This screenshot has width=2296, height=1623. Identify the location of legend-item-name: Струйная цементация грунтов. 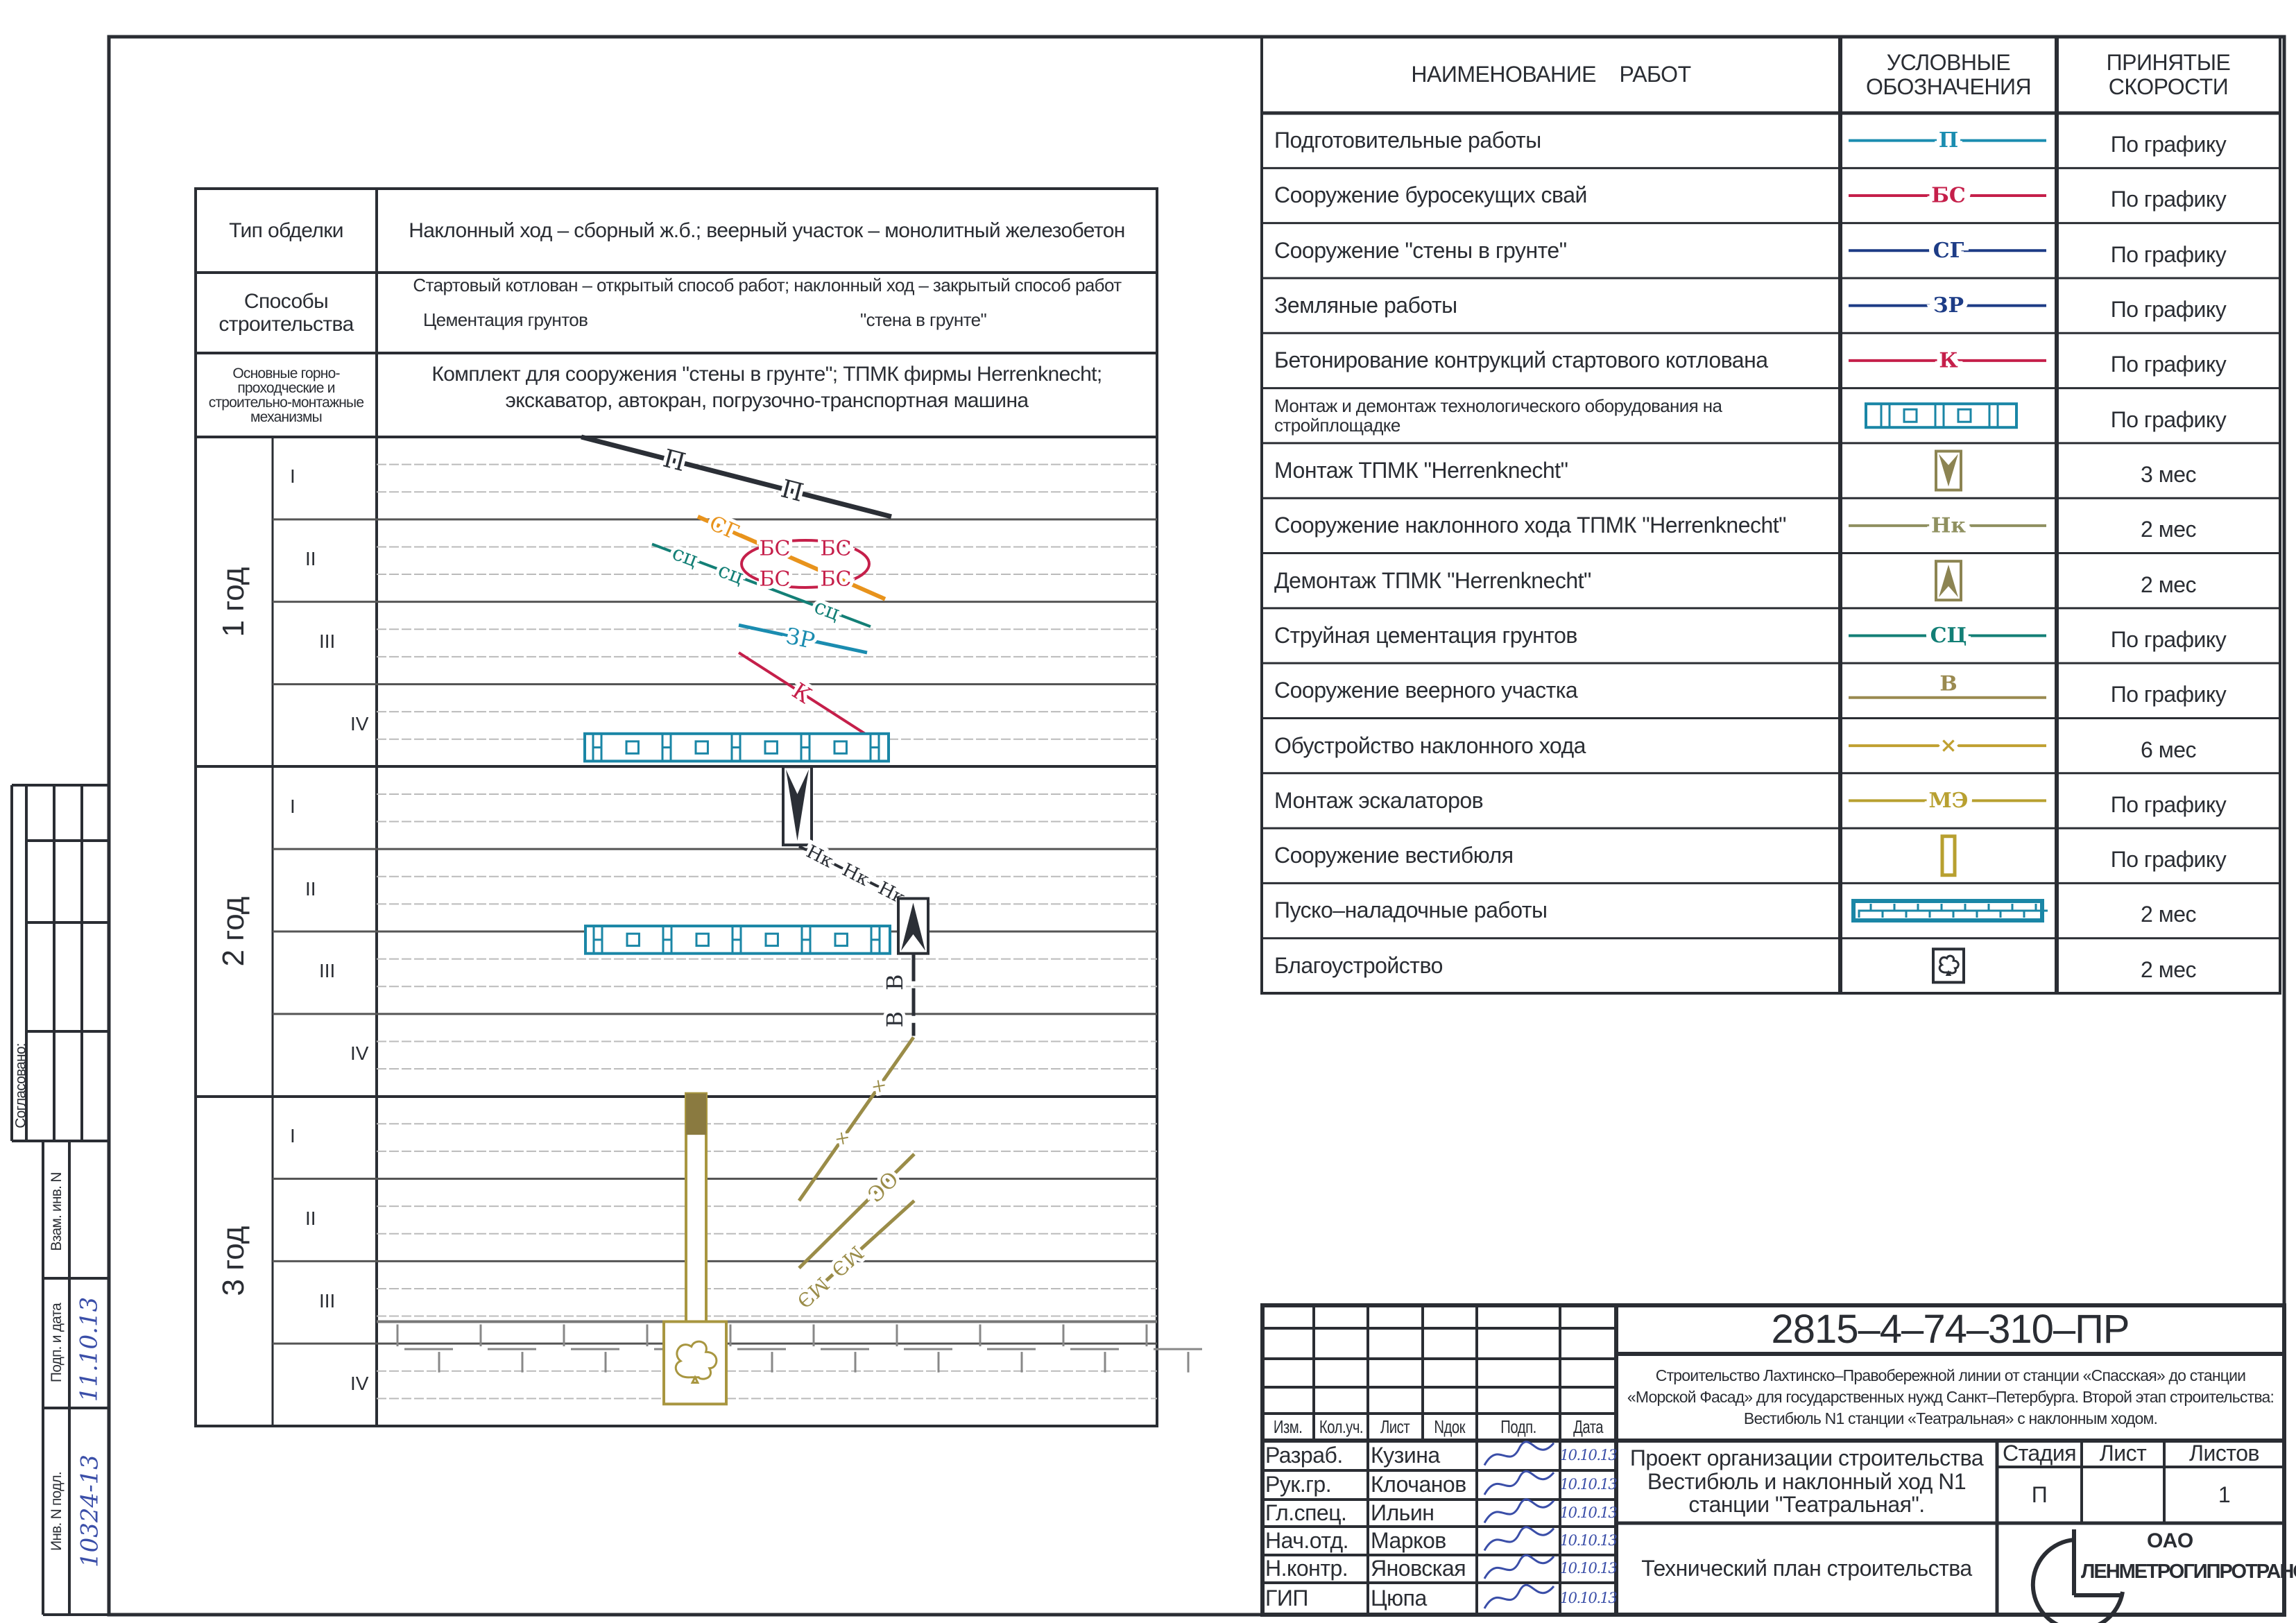
(1425, 635).